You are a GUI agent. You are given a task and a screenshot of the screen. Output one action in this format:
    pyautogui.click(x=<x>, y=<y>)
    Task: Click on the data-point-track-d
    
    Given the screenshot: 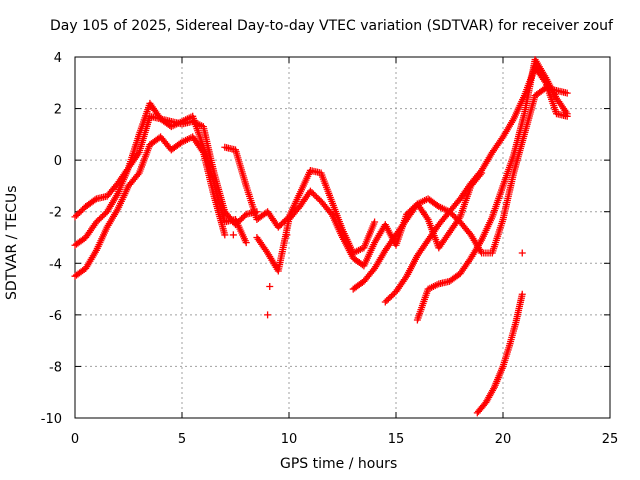 What is the action you would take?
    pyautogui.click(x=375, y=222)
    